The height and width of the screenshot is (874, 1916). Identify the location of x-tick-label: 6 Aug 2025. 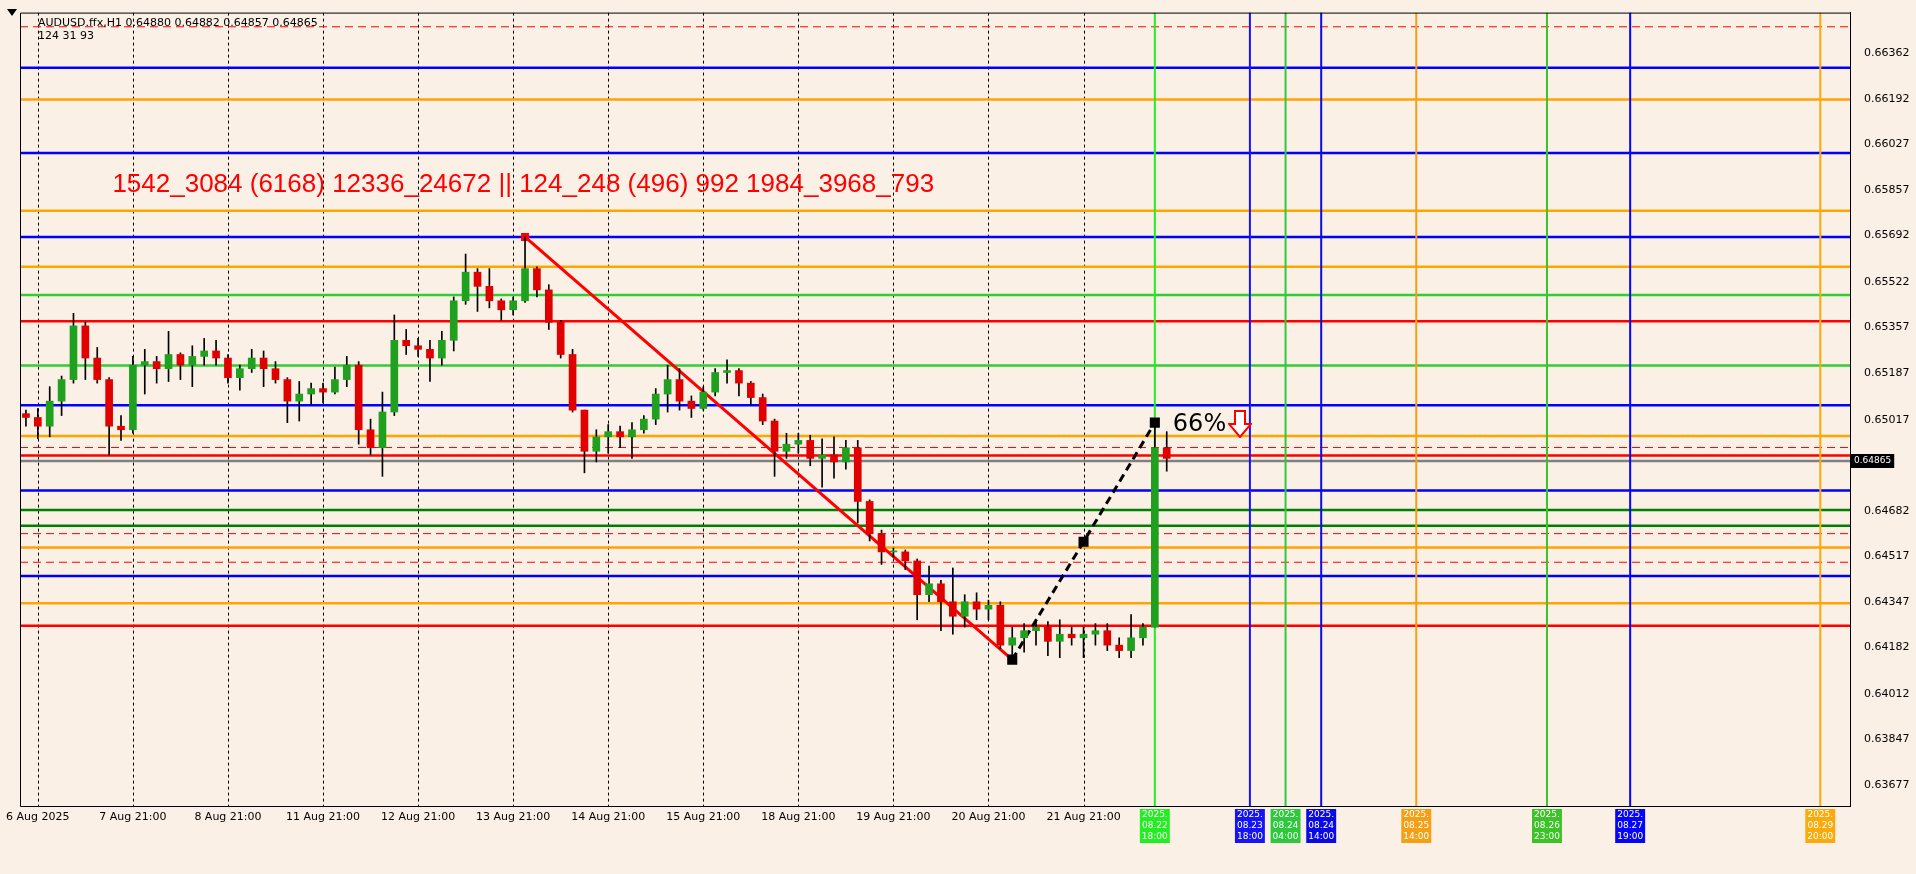
(38, 816).